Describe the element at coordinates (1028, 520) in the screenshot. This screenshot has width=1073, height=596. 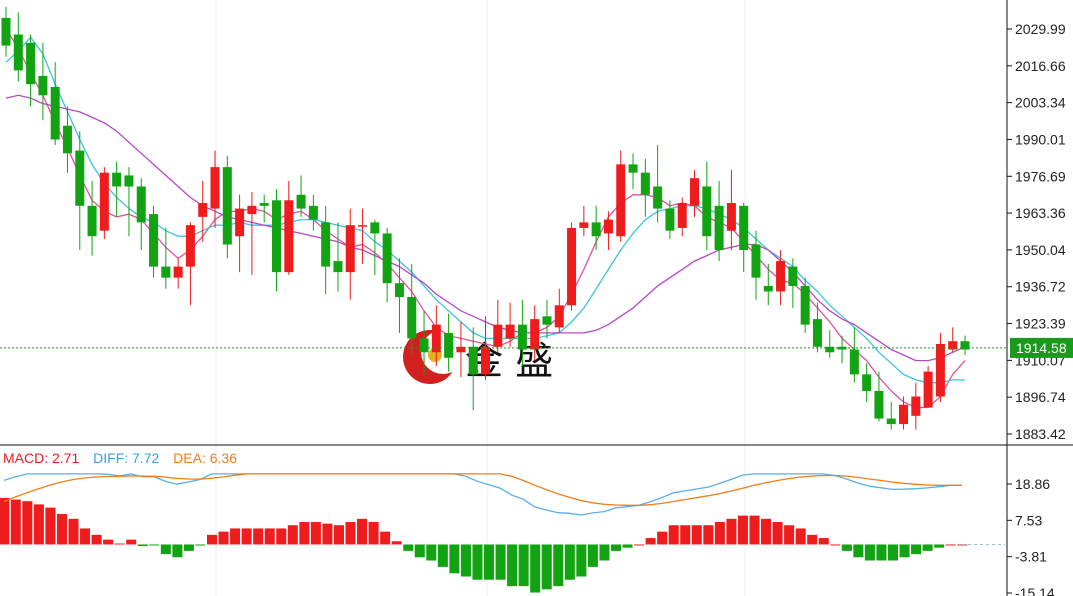
I see `macd-tick-label: 7.53` at that location.